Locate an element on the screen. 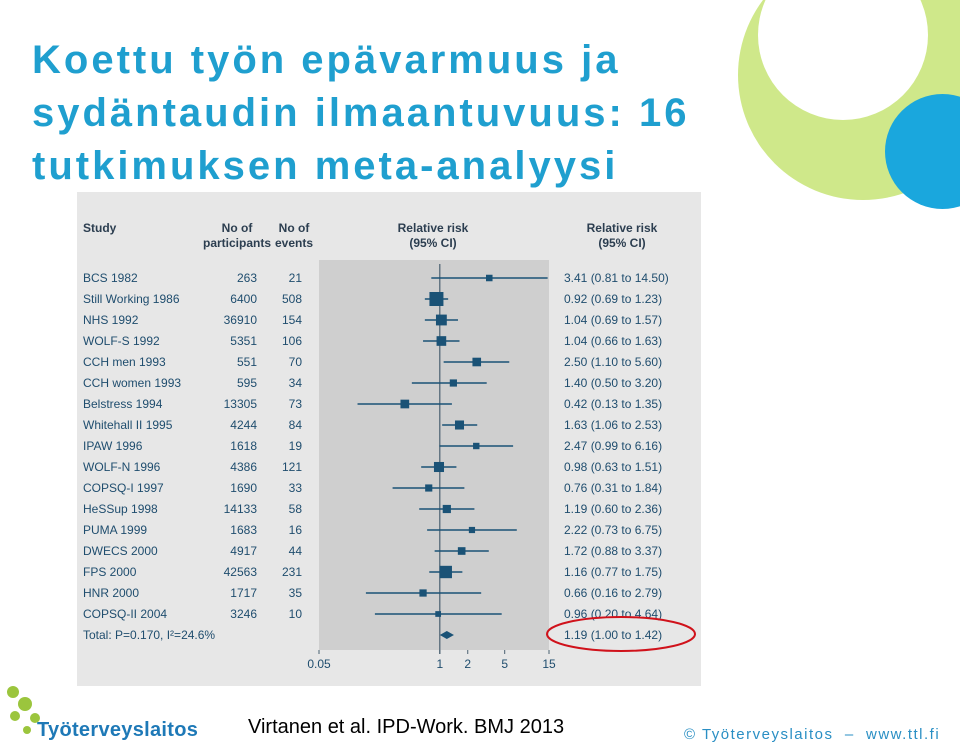  study-rr-label: 1.19 (0.60 to 2.36) is located at coordinates (613, 509).